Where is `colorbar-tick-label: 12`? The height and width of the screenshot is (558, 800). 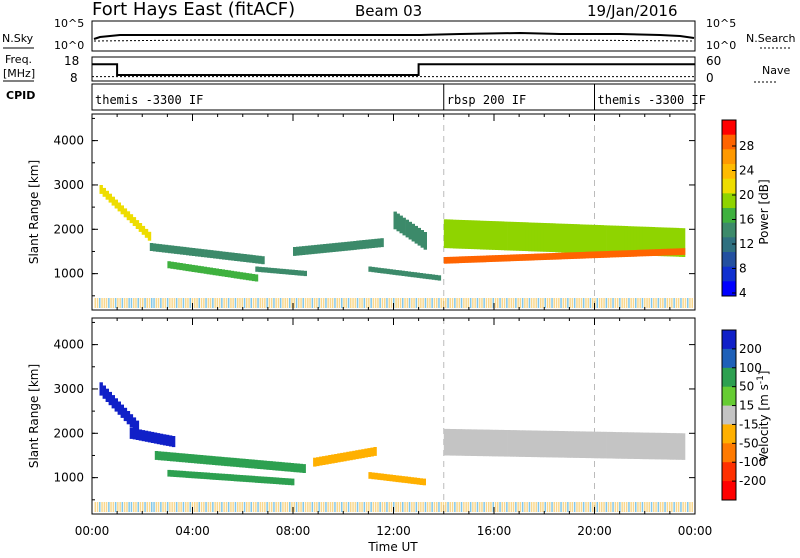 colorbar-tick-label: 12 is located at coordinates (746, 244).